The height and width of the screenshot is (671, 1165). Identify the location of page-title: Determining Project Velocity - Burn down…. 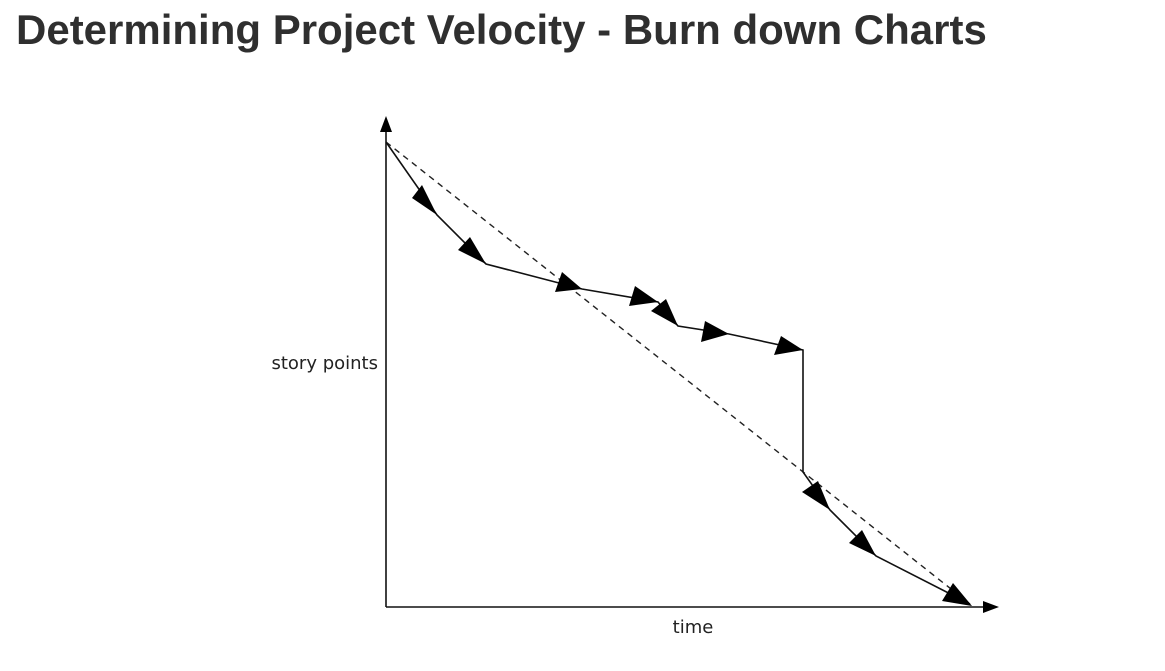
(501, 29).